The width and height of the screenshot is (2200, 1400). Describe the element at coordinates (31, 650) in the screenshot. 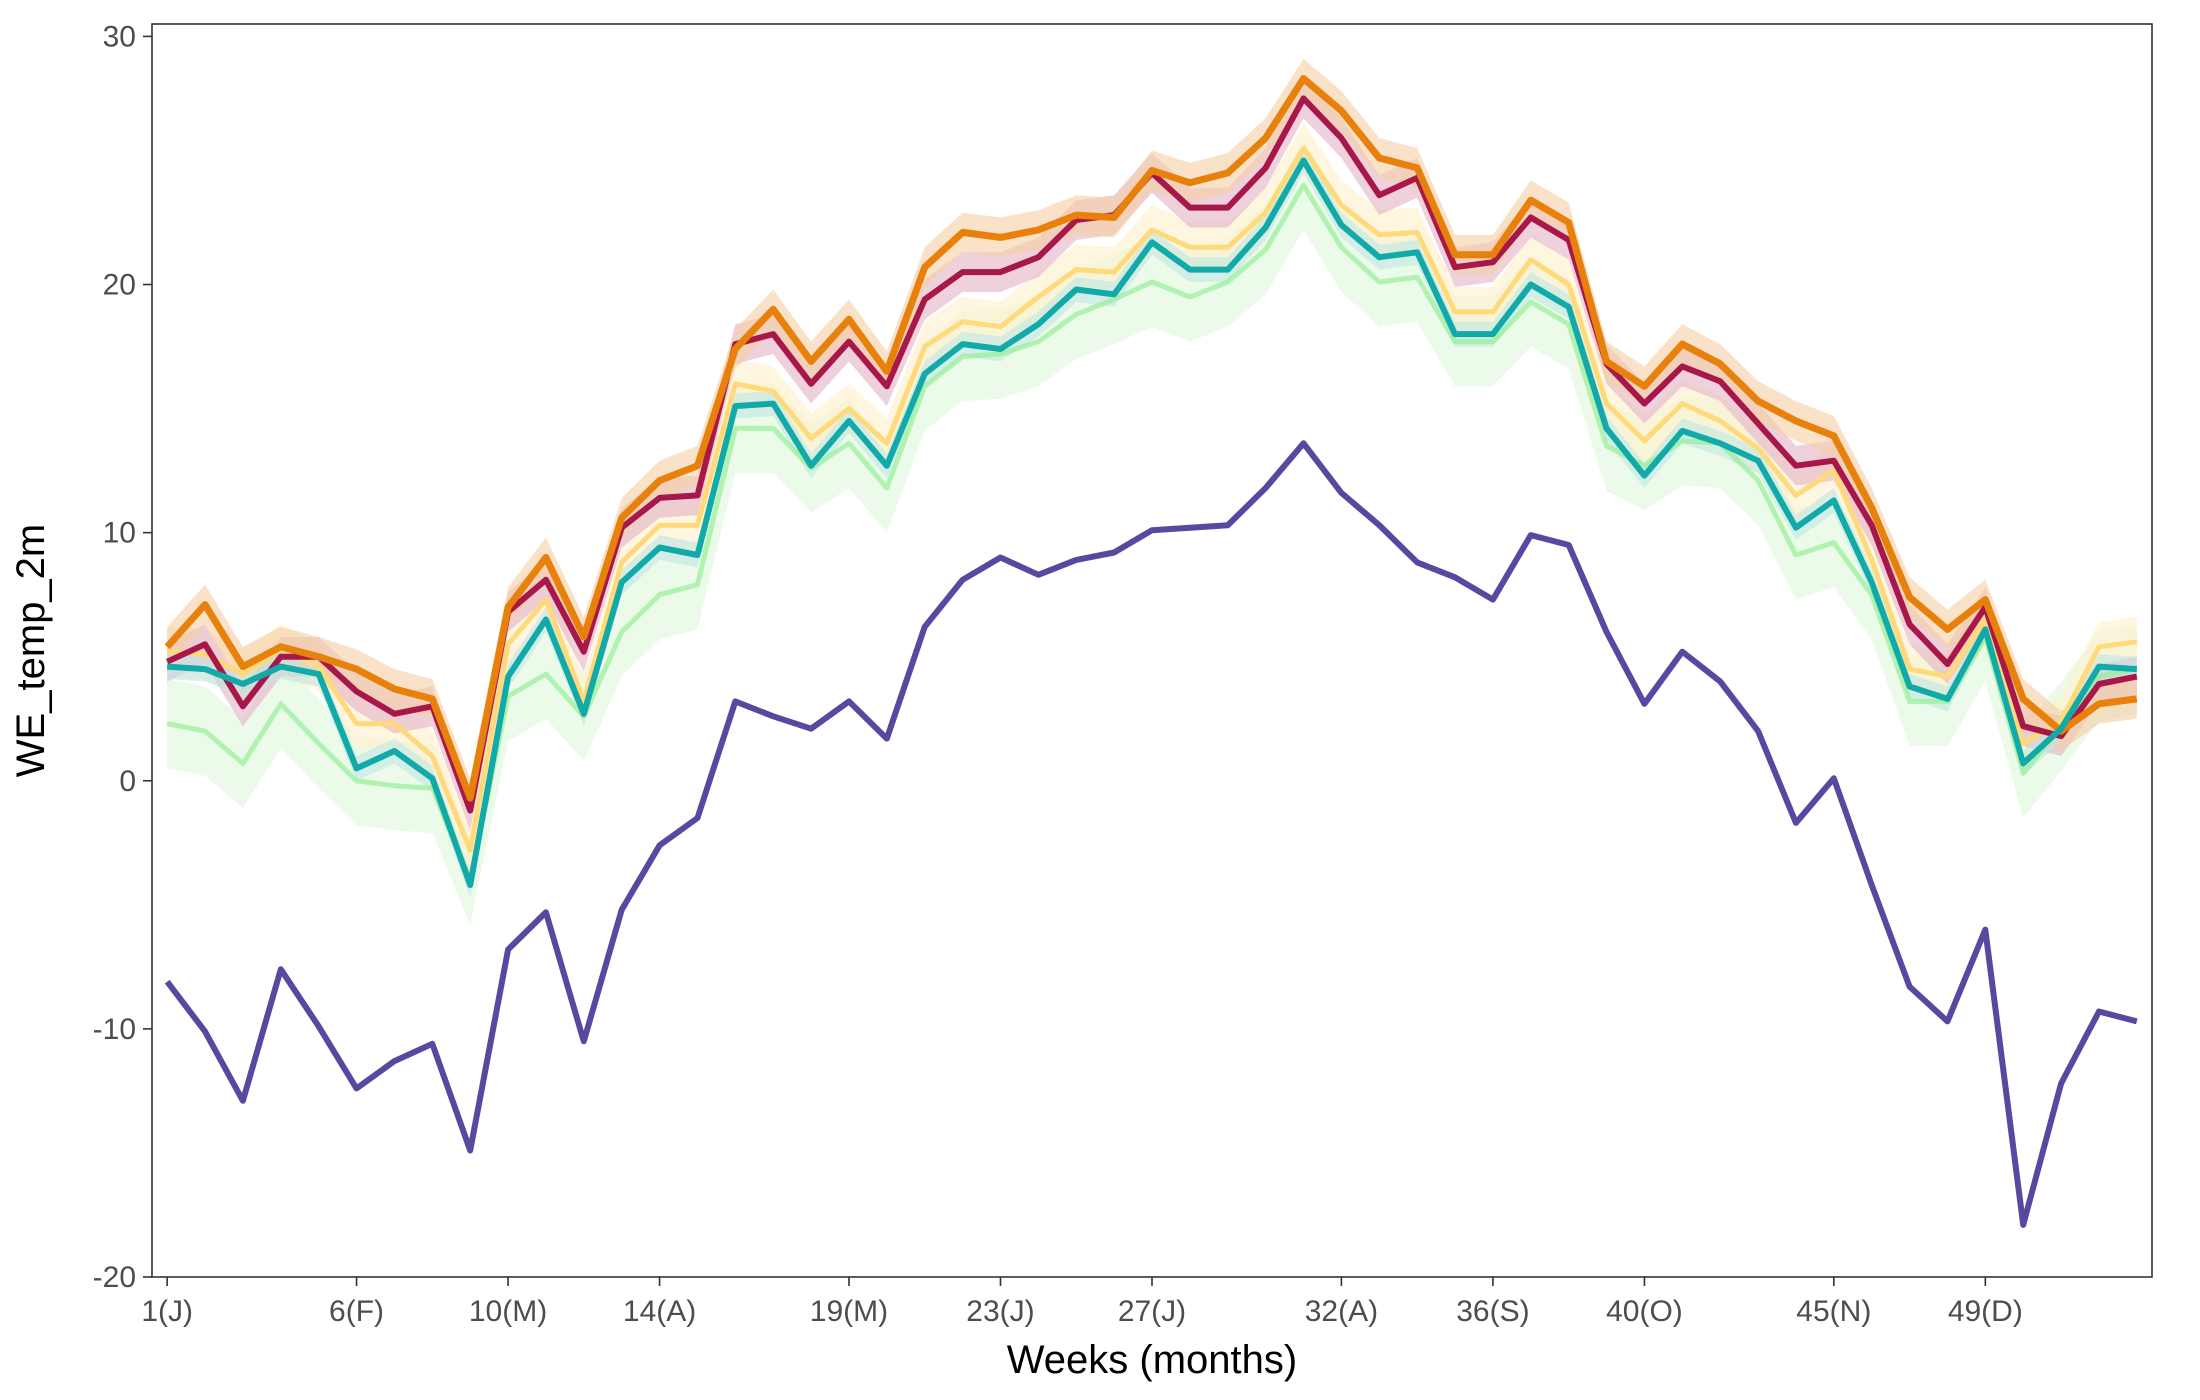

I see `y-axis-title: WE_temp_2m` at that location.